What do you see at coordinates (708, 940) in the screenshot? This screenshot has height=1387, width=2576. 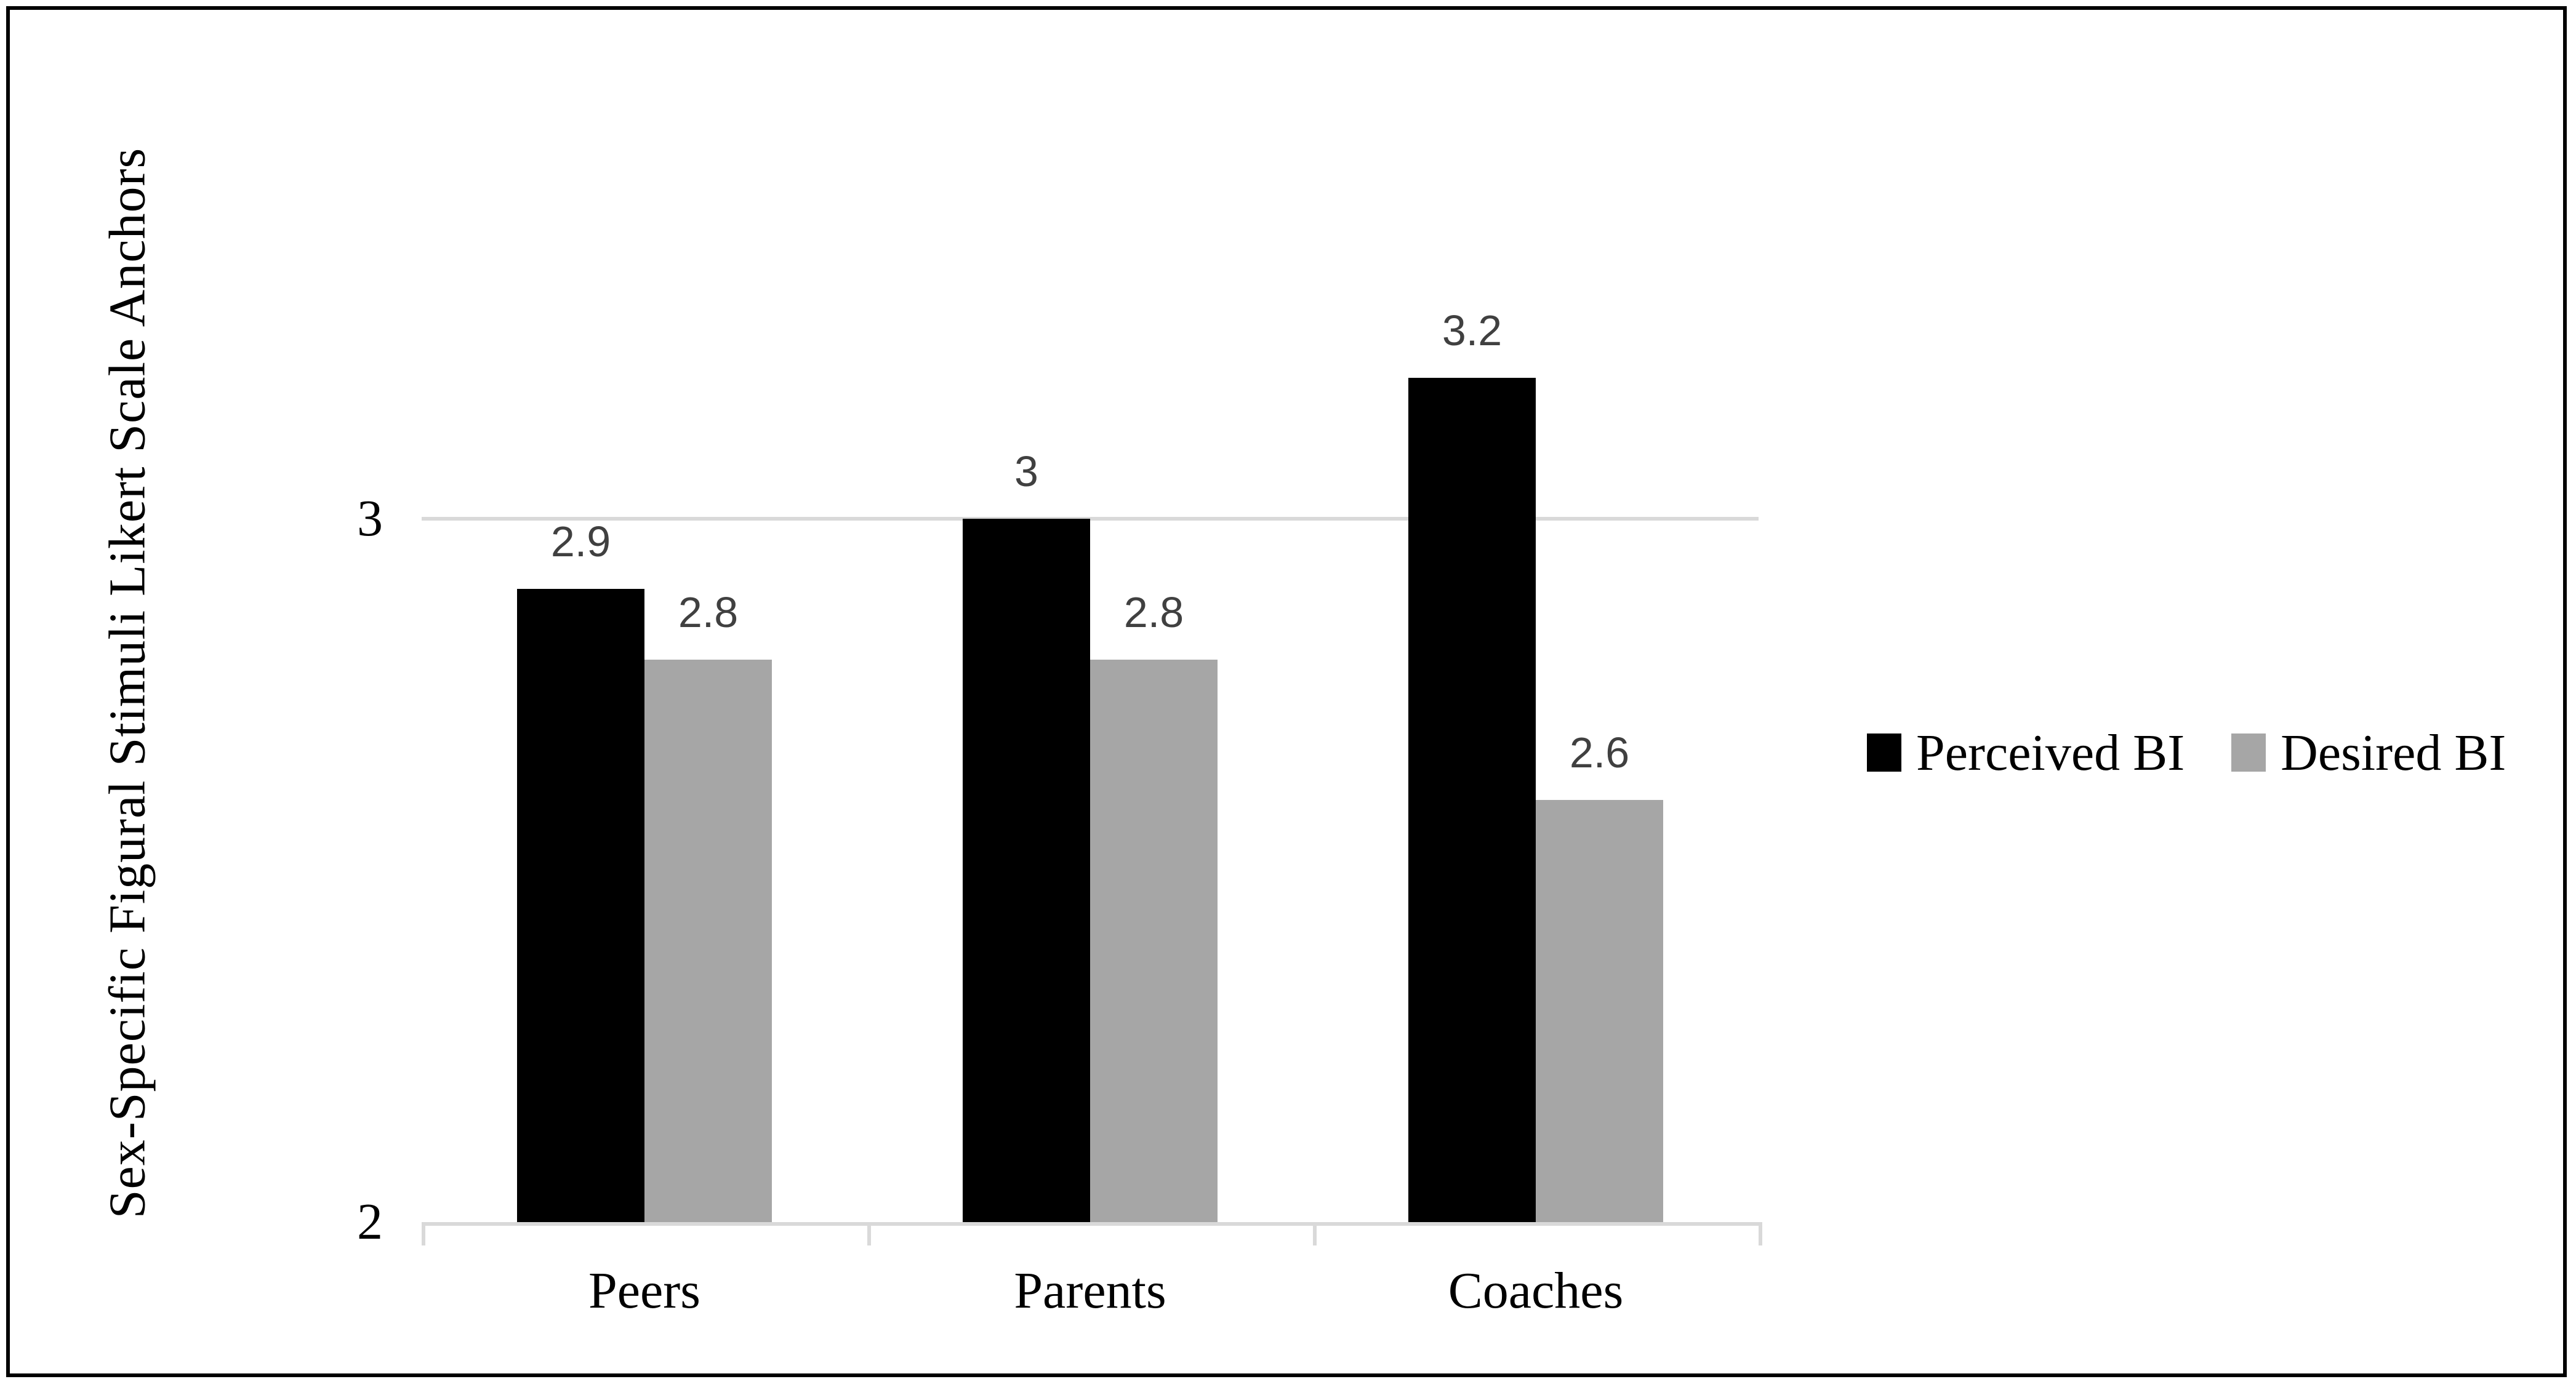 I see `bar-desired-bi-peers` at bounding box center [708, 940].